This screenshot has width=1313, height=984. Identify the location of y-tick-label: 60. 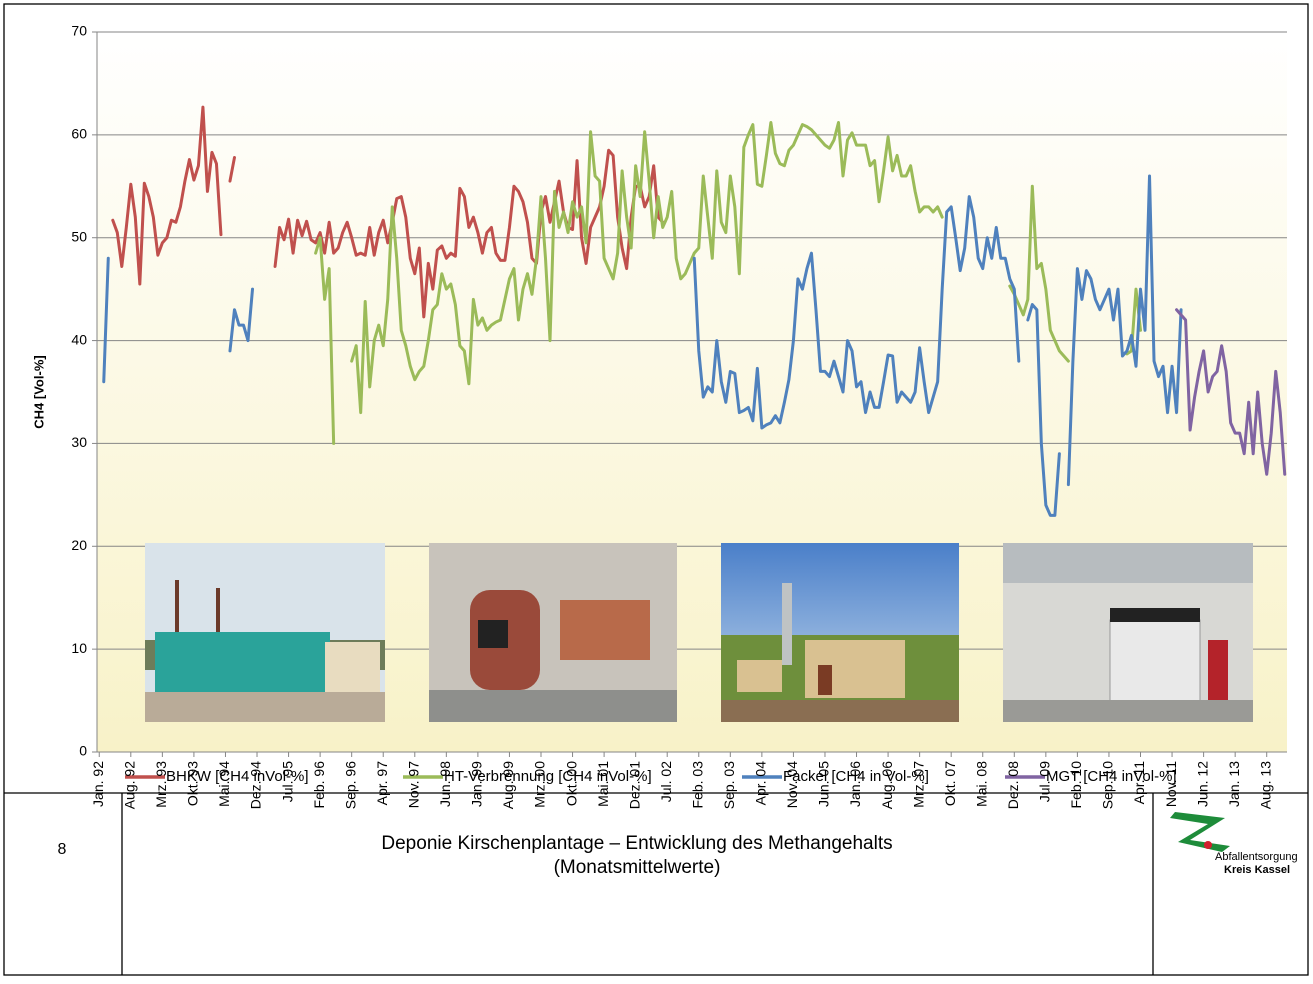
(79, 134).